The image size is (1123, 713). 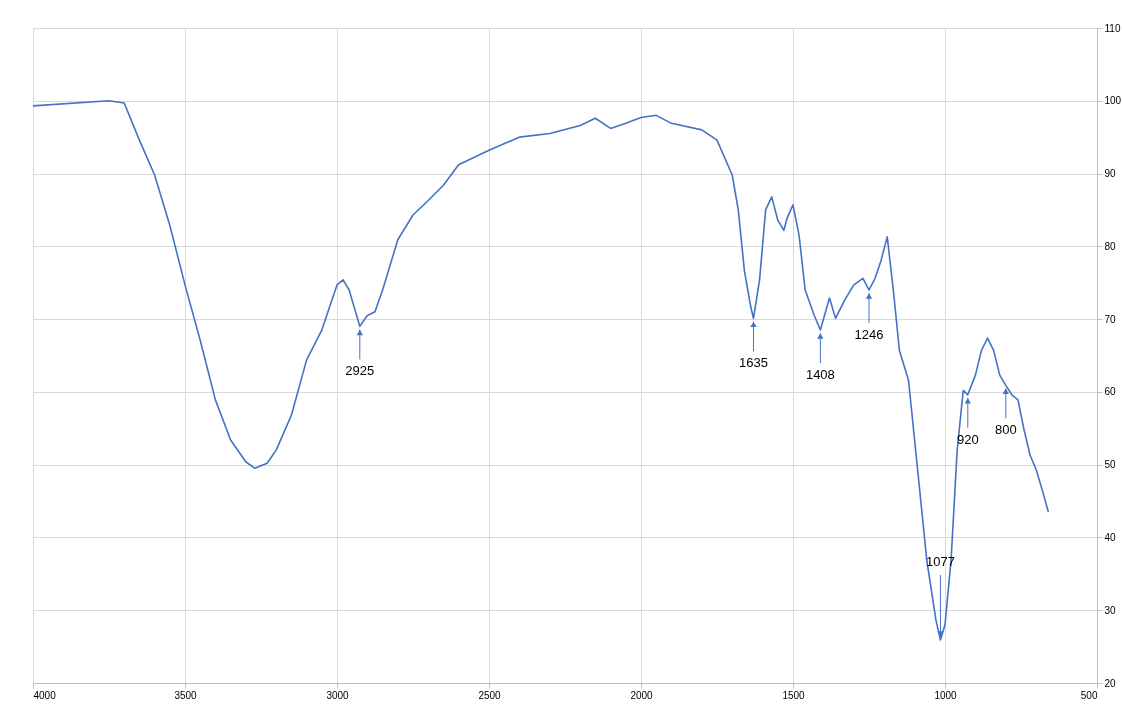 What do you see at coordinates (1110, 319) in the screenshot?
I see `y-tick-label: 70` at bounding box center [1110, 319].